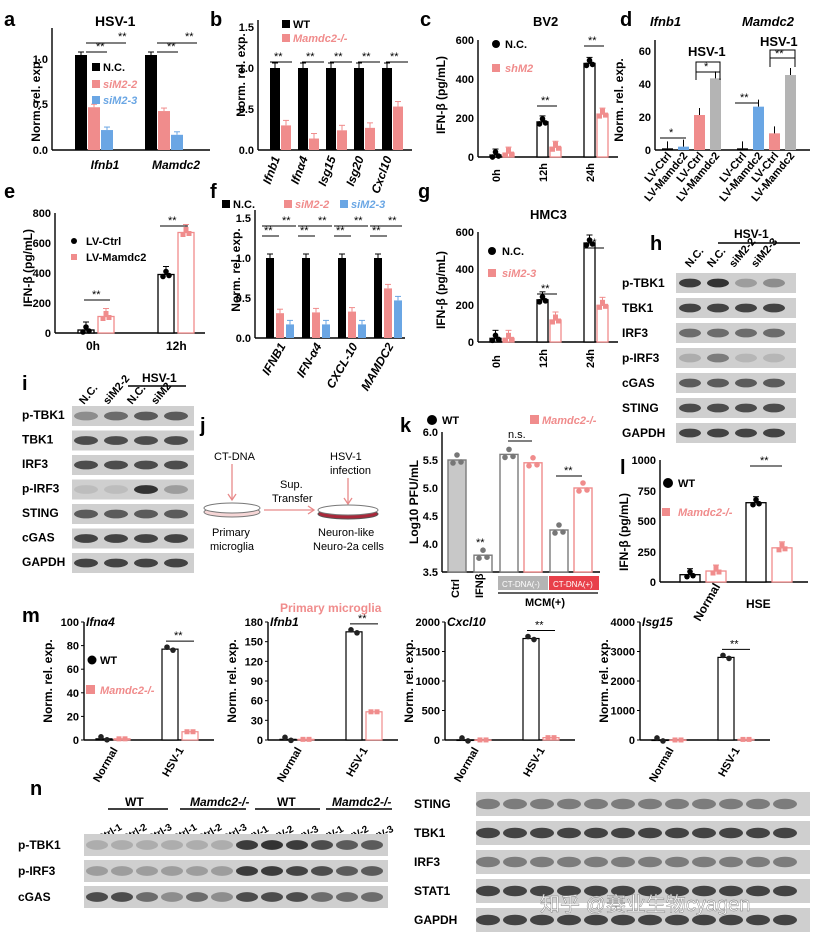 The image size is (827, 939). What do you see at coordinates (471, 158) in the screenshot?
I see `c-ytick-0: 0` at bounding box center [471, 158].